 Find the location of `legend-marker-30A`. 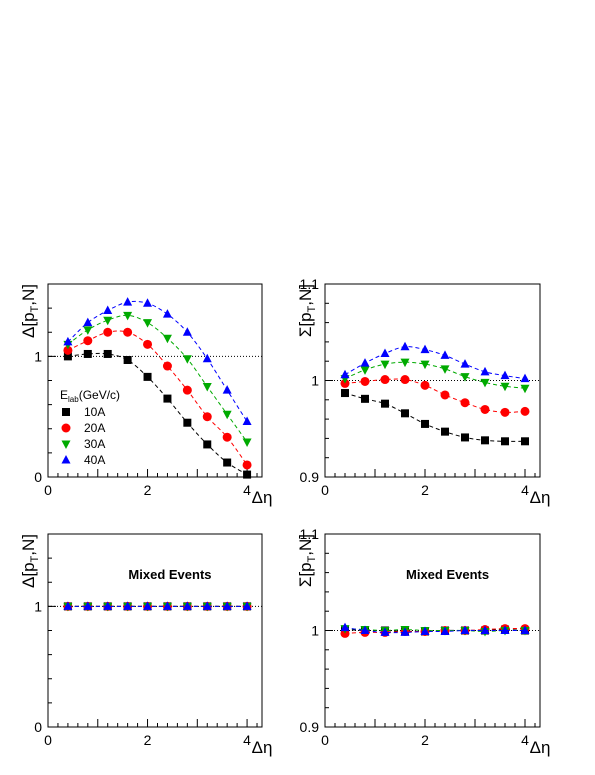

legend-marker-30A is located at coordinates (66, 444).